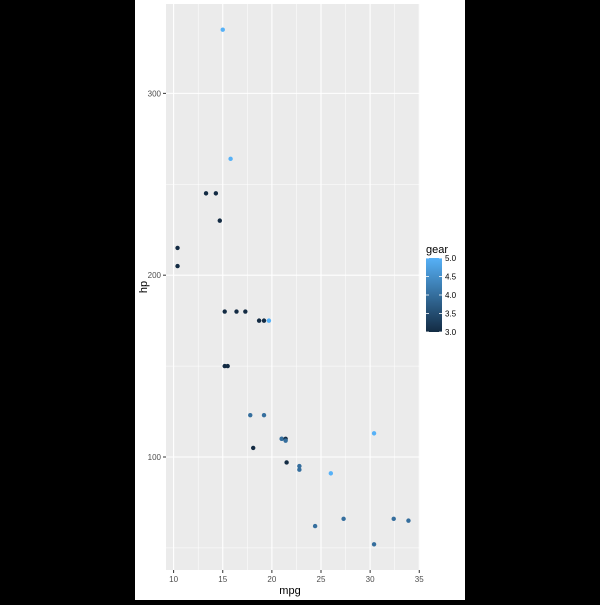  Describe the element at coordinates (271, 579) in the screenshot. I see `x-tick-label: 20` at that location.